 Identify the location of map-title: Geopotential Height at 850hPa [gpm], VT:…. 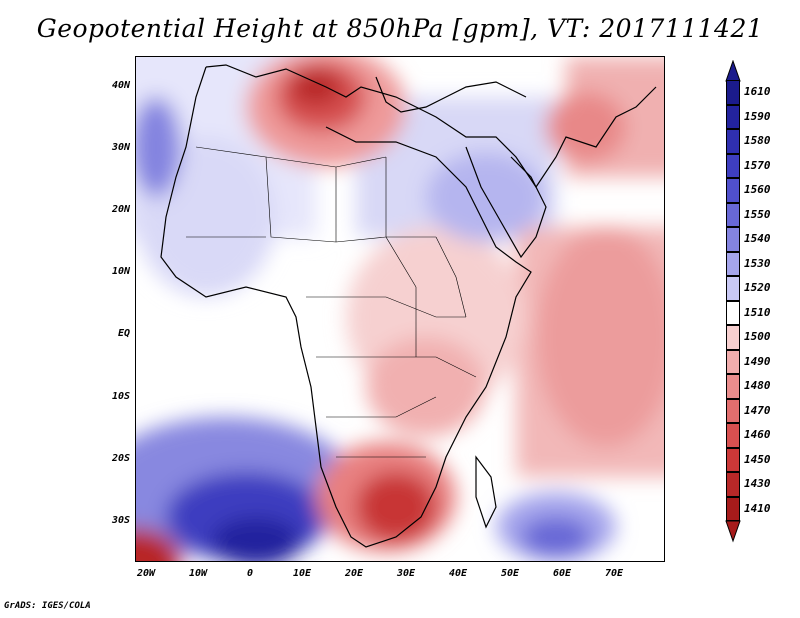
(400, 28).